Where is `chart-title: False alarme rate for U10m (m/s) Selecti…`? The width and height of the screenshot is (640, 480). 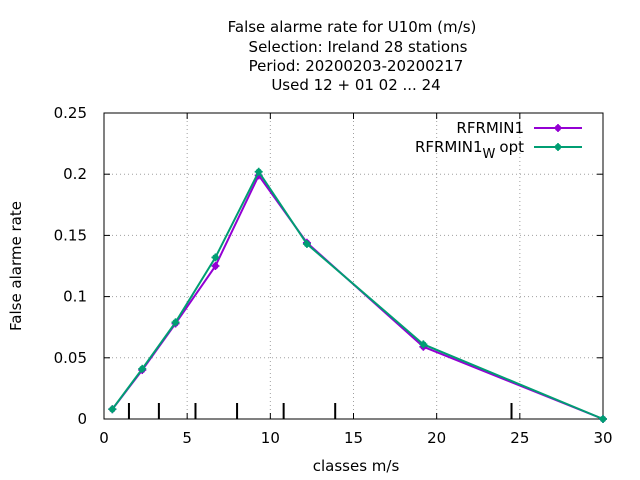 chart-title: False alarme rate for U10m (m/s) Selecti… is located at coordinates (352, 56).